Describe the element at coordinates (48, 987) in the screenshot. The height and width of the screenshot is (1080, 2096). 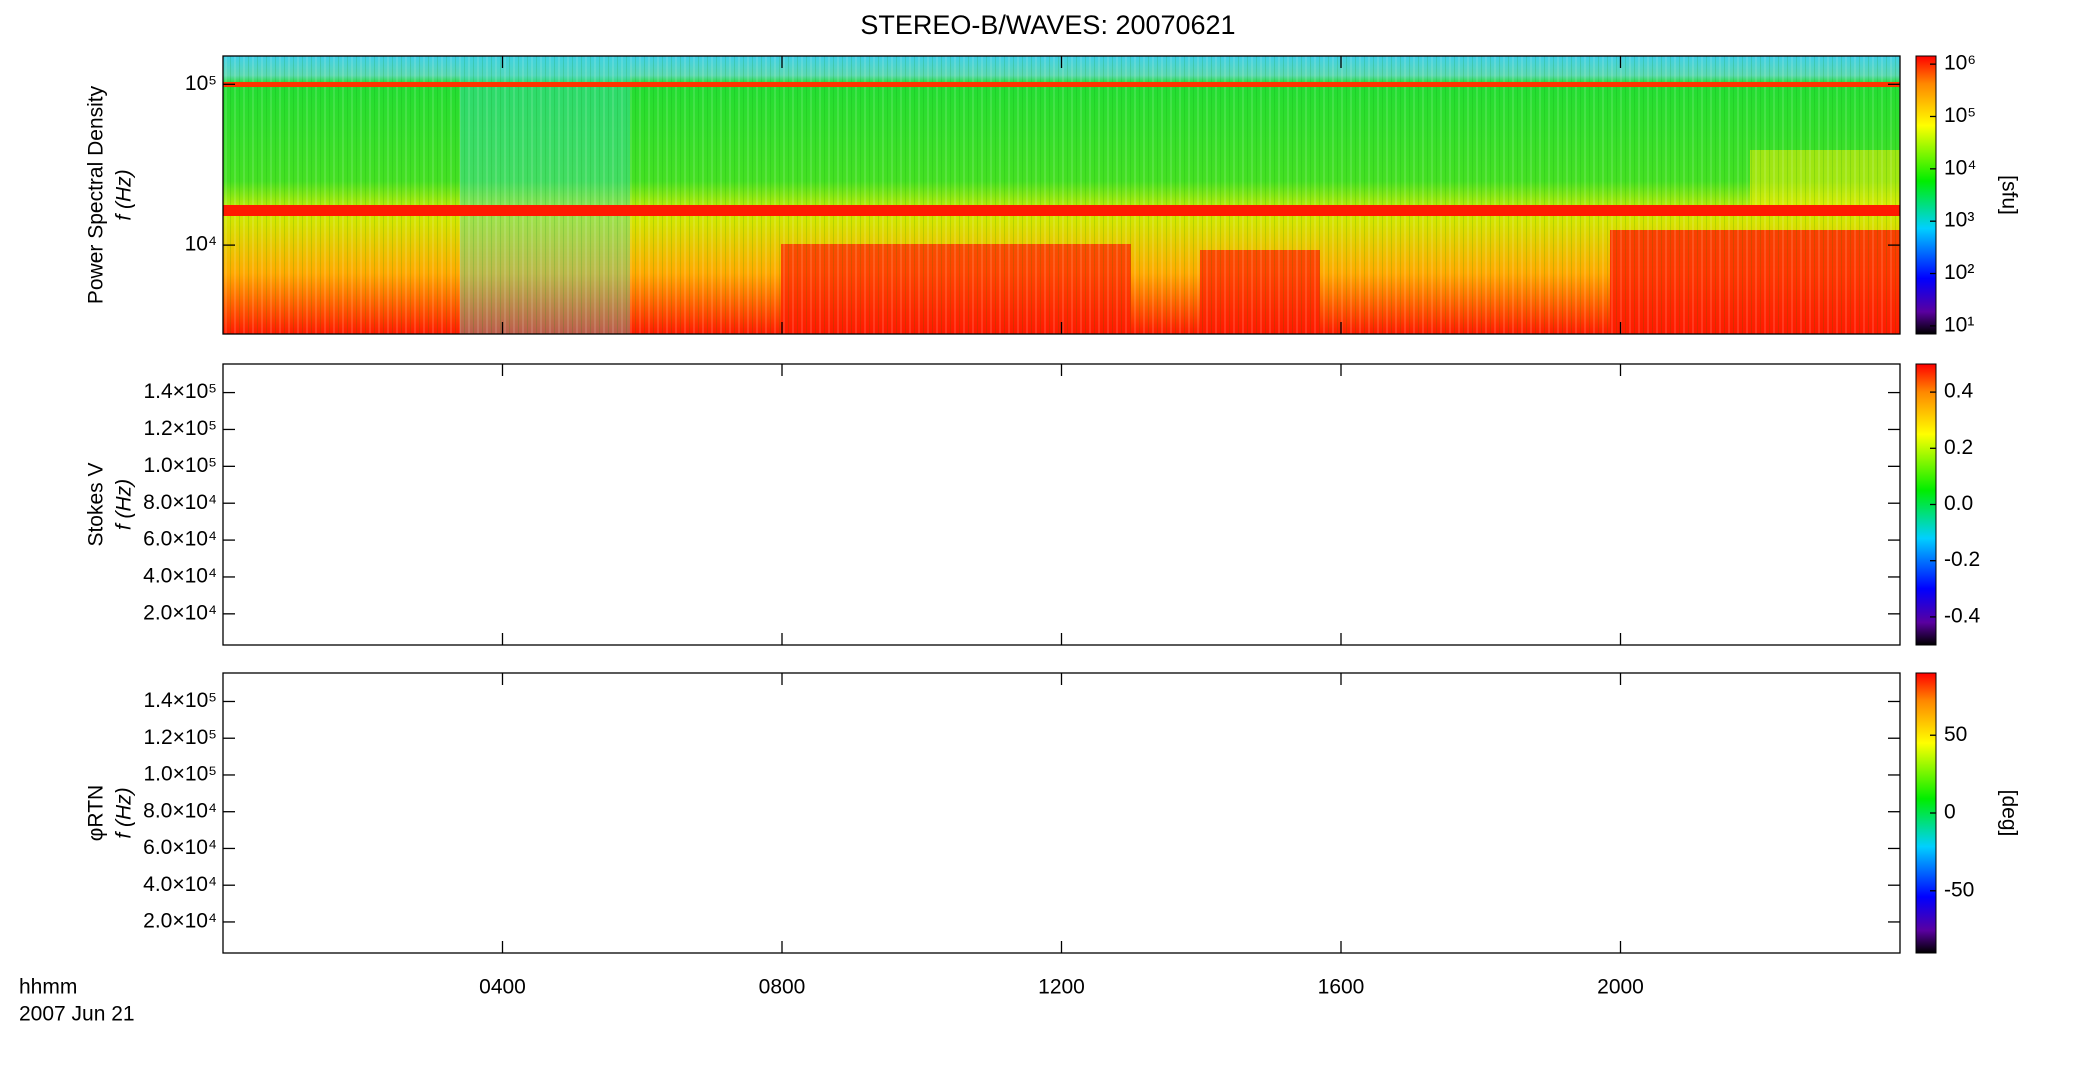
I see `x-axis-label: hhmm` at that location.